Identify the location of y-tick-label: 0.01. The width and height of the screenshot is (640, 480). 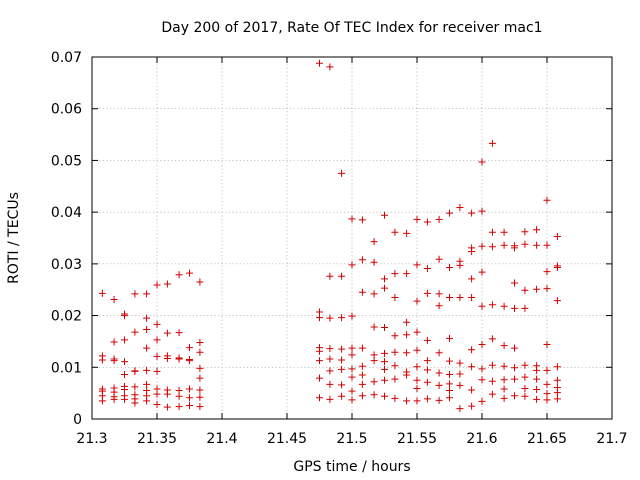
(66, 368).